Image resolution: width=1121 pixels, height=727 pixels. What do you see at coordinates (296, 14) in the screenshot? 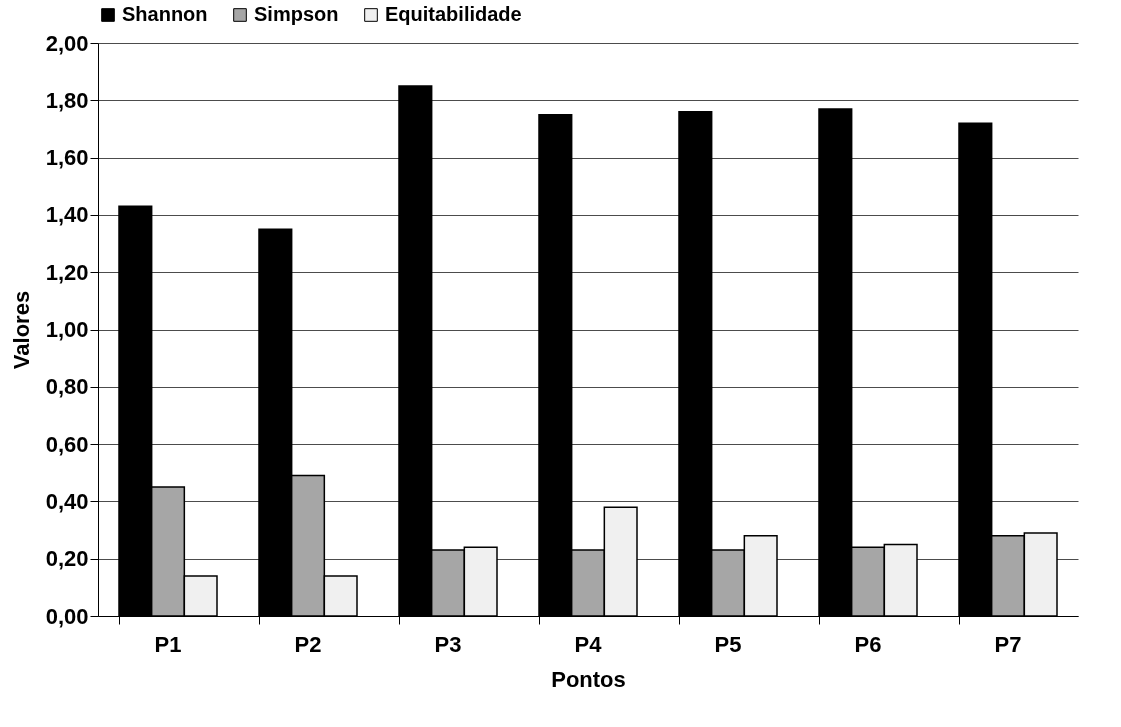
I see `legend-label: Simpson` at bounding box center [296, 14].